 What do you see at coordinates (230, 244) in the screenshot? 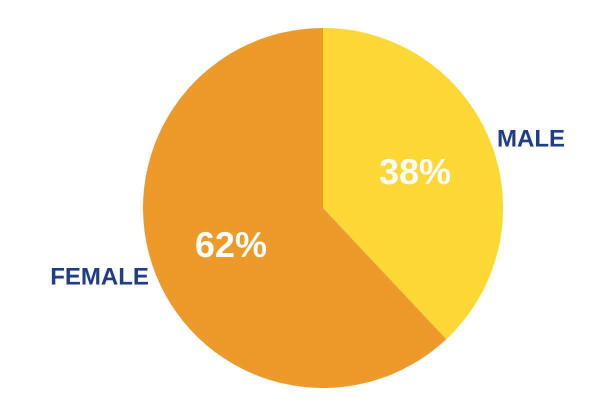
I see `data-label: 62%` at bounding box center [230, 244].